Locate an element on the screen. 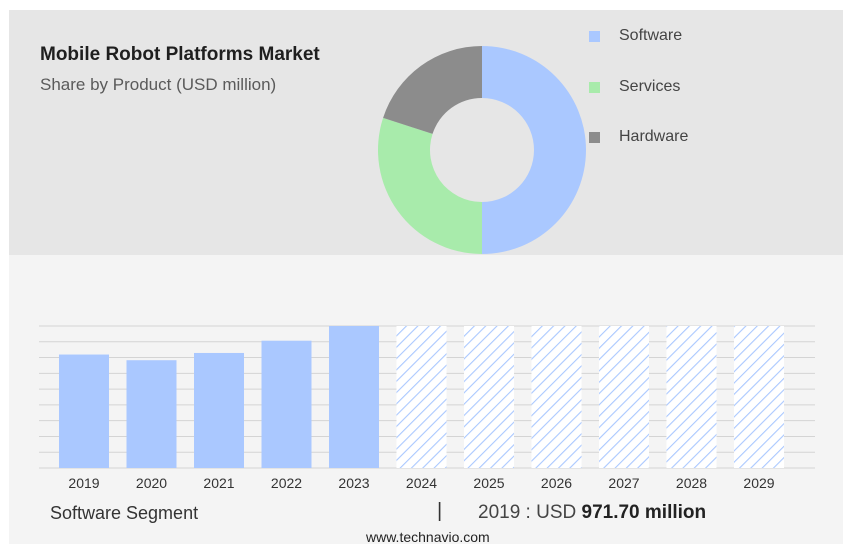 This screenshot has height=553, width=854. tick-label-2028: 2028 is located at coordinates (691, 483).